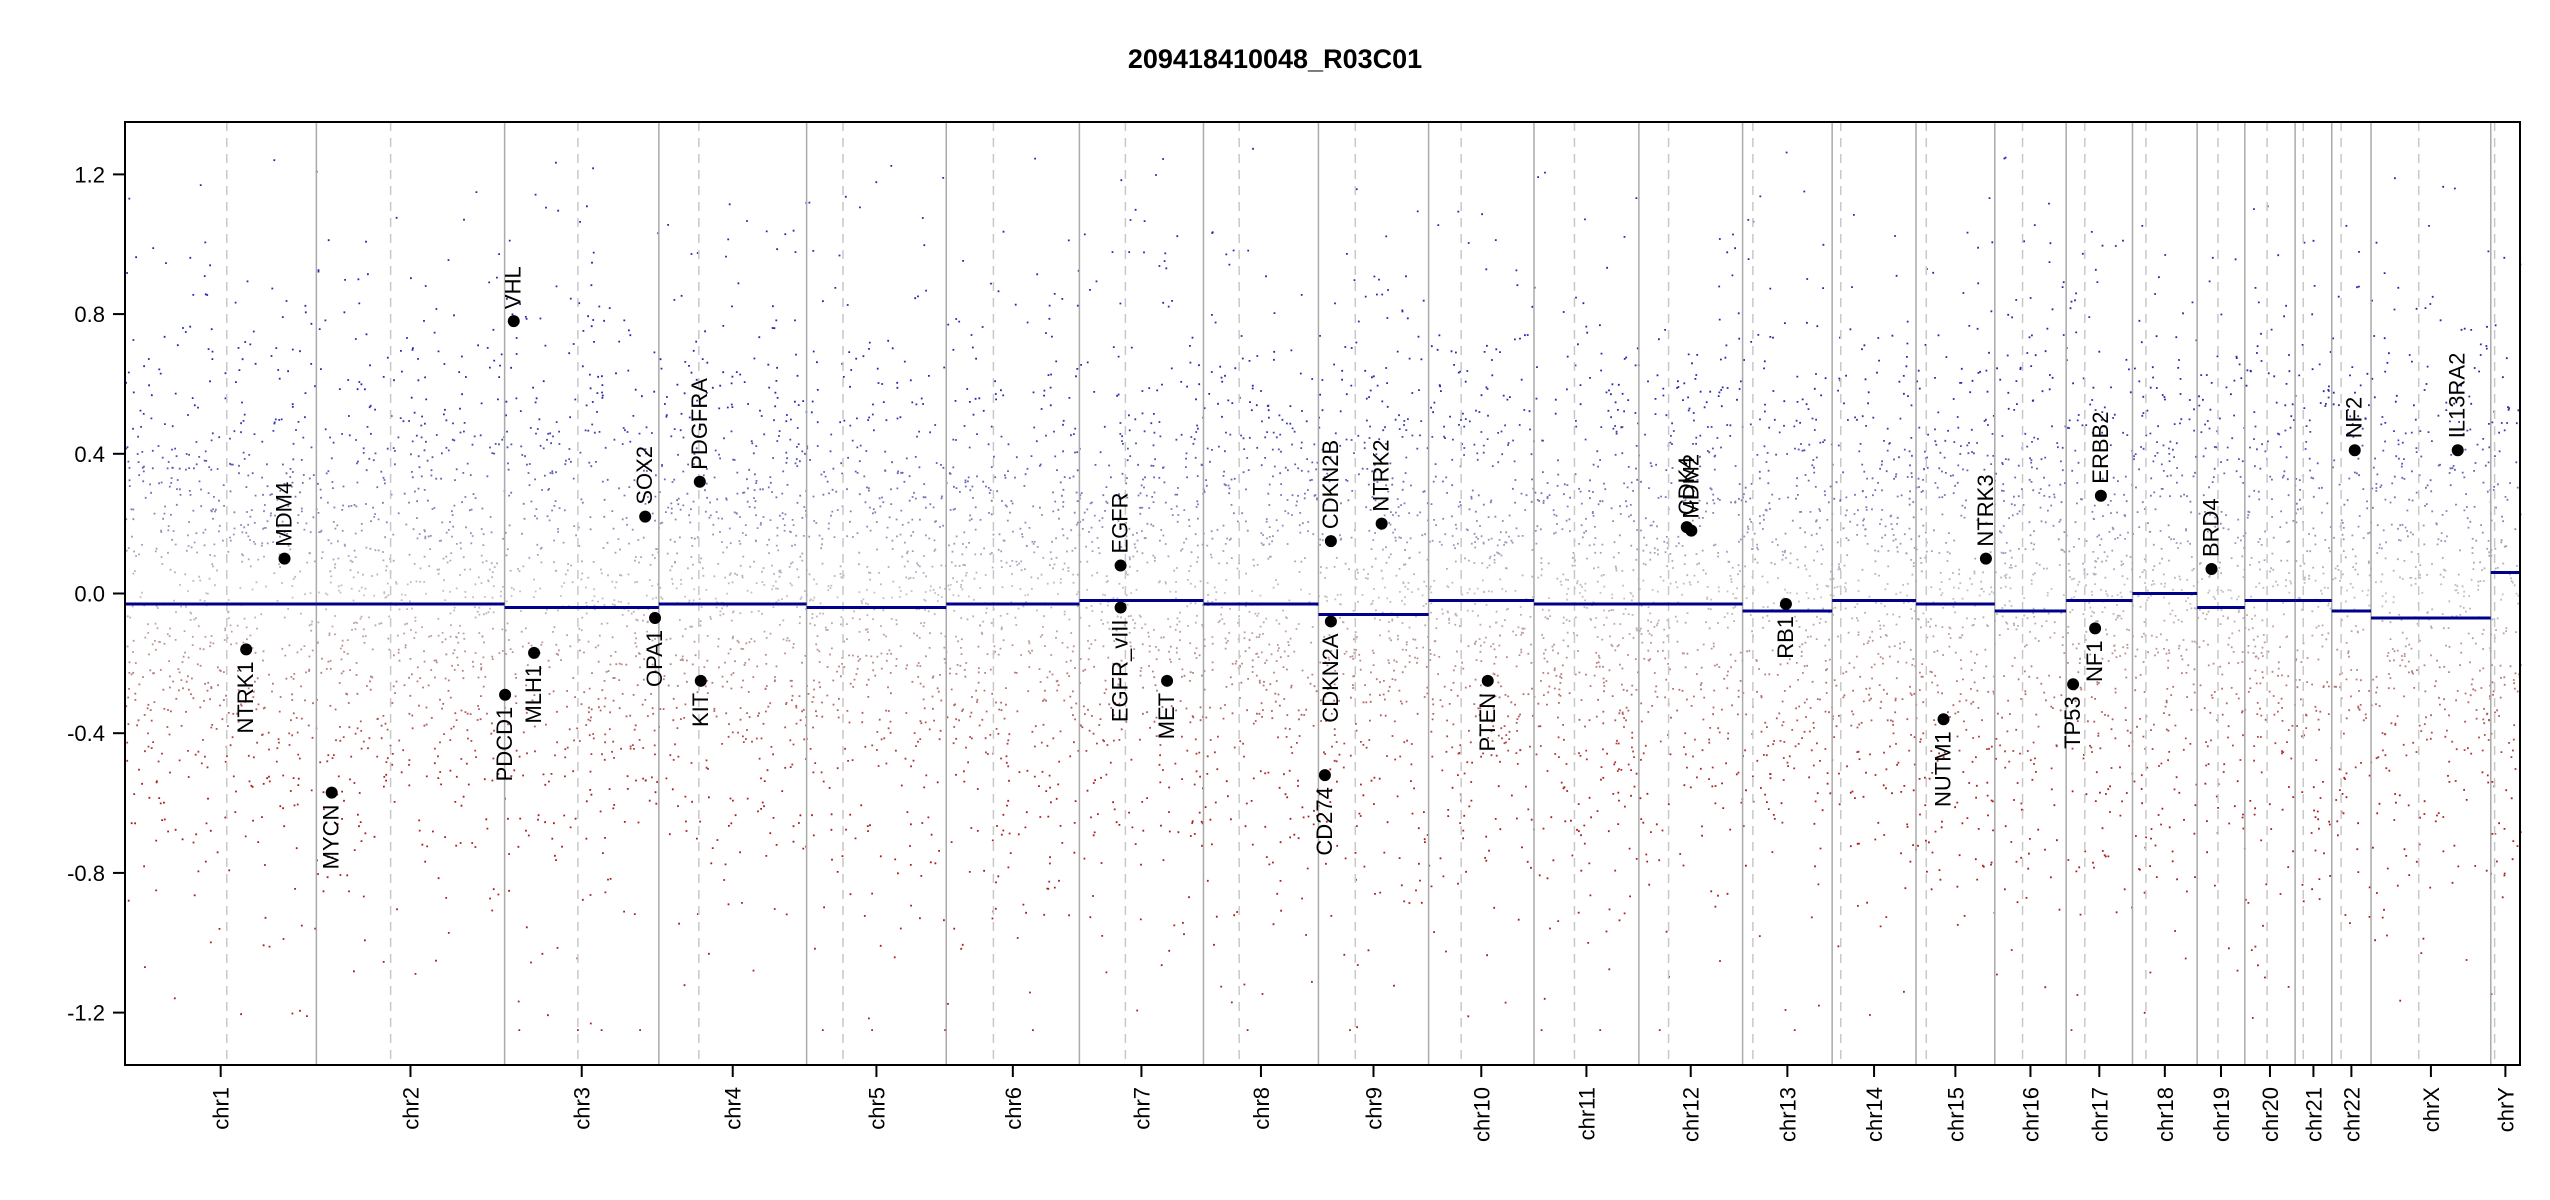 Image resolution: width=2550 pixels, height=1200 pixels. I want to click on gene-label: CDK4, so click(1686, 485).